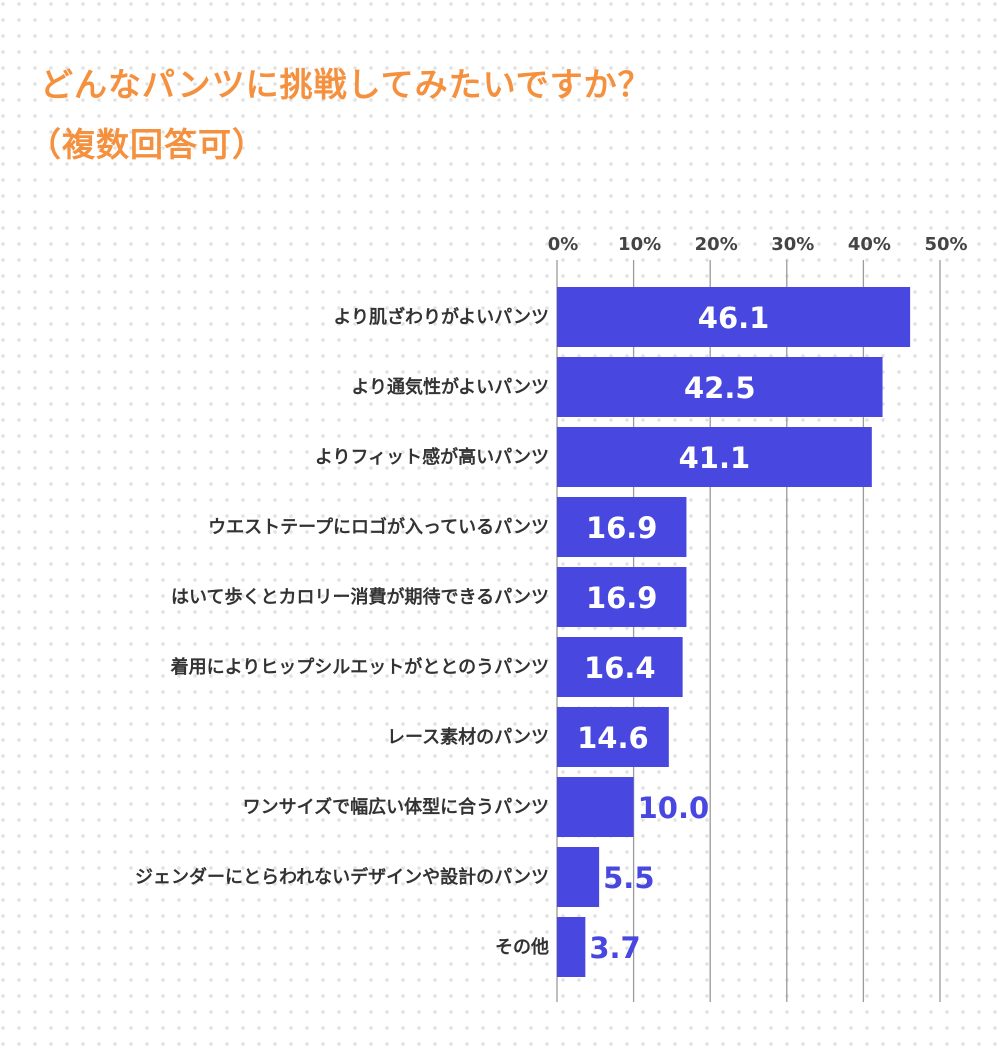 This screenshot has height=1050, width=1000. I want to click on x-tick-label: 40%, so click(869, 244).